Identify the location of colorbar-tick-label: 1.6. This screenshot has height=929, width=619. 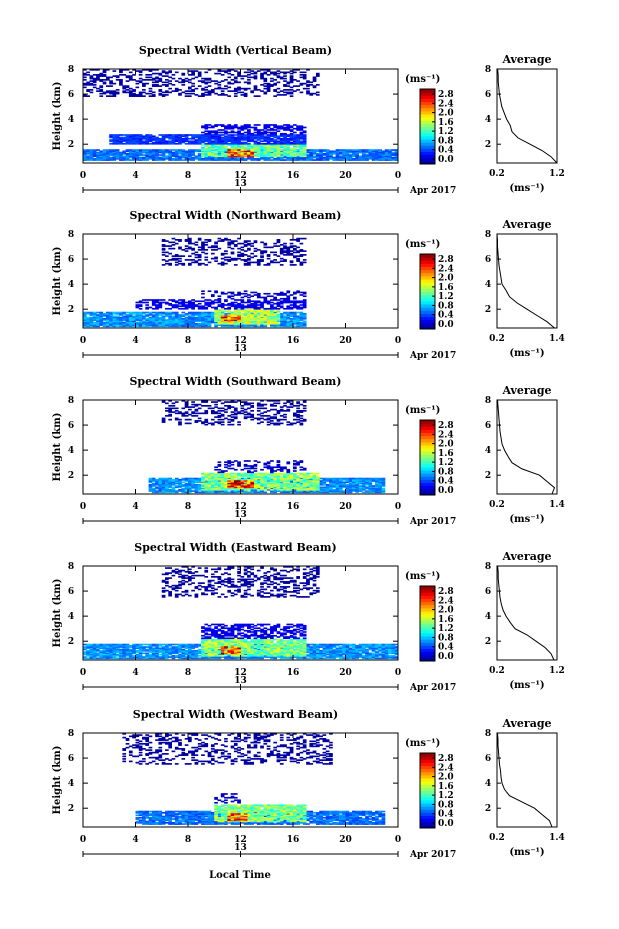
(446, 123).